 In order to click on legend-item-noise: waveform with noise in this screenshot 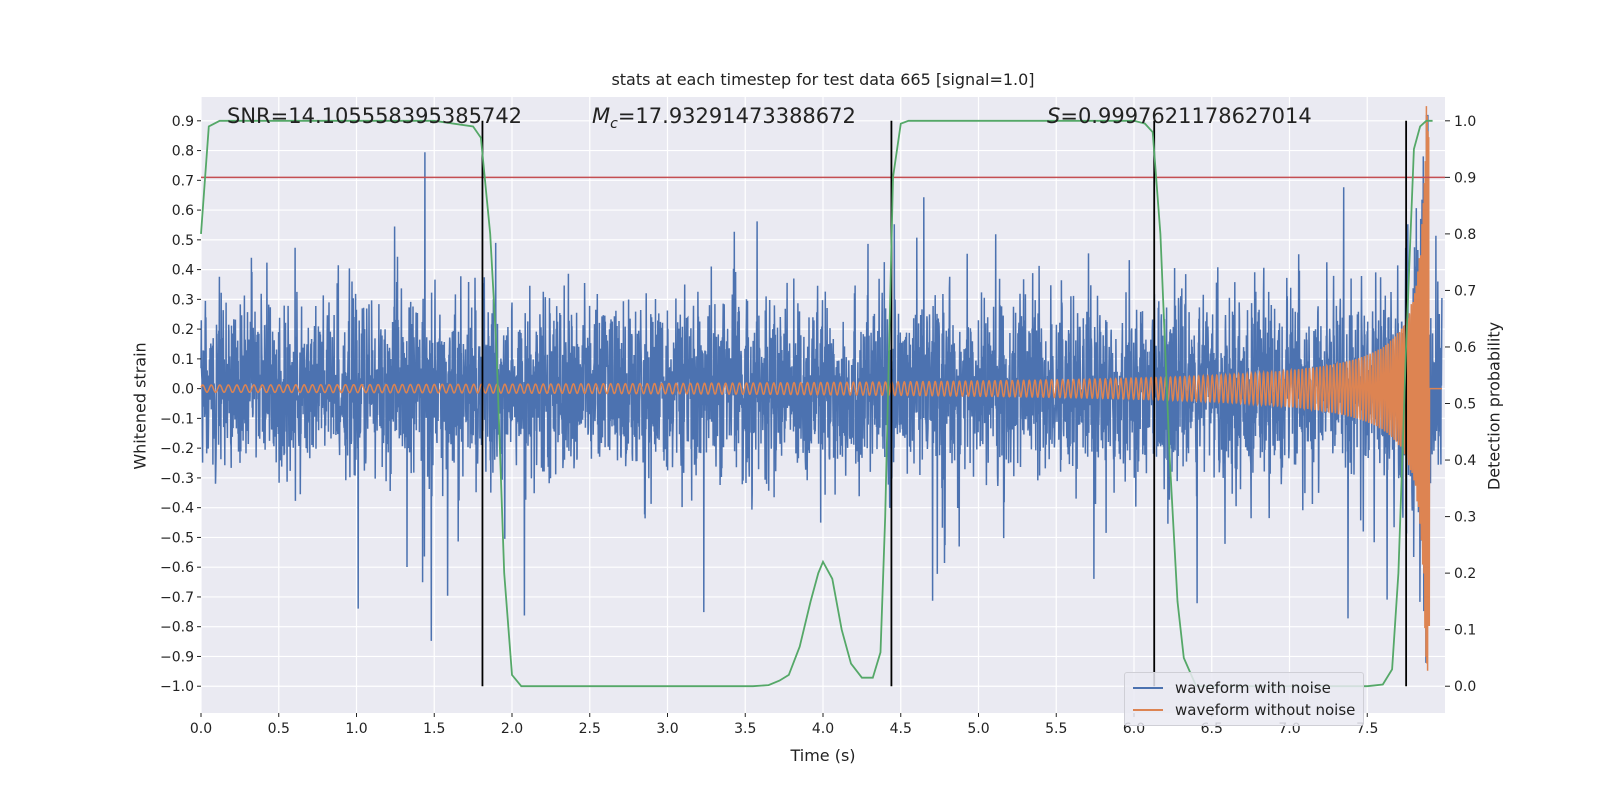, I will do `click(1232, 688)`.